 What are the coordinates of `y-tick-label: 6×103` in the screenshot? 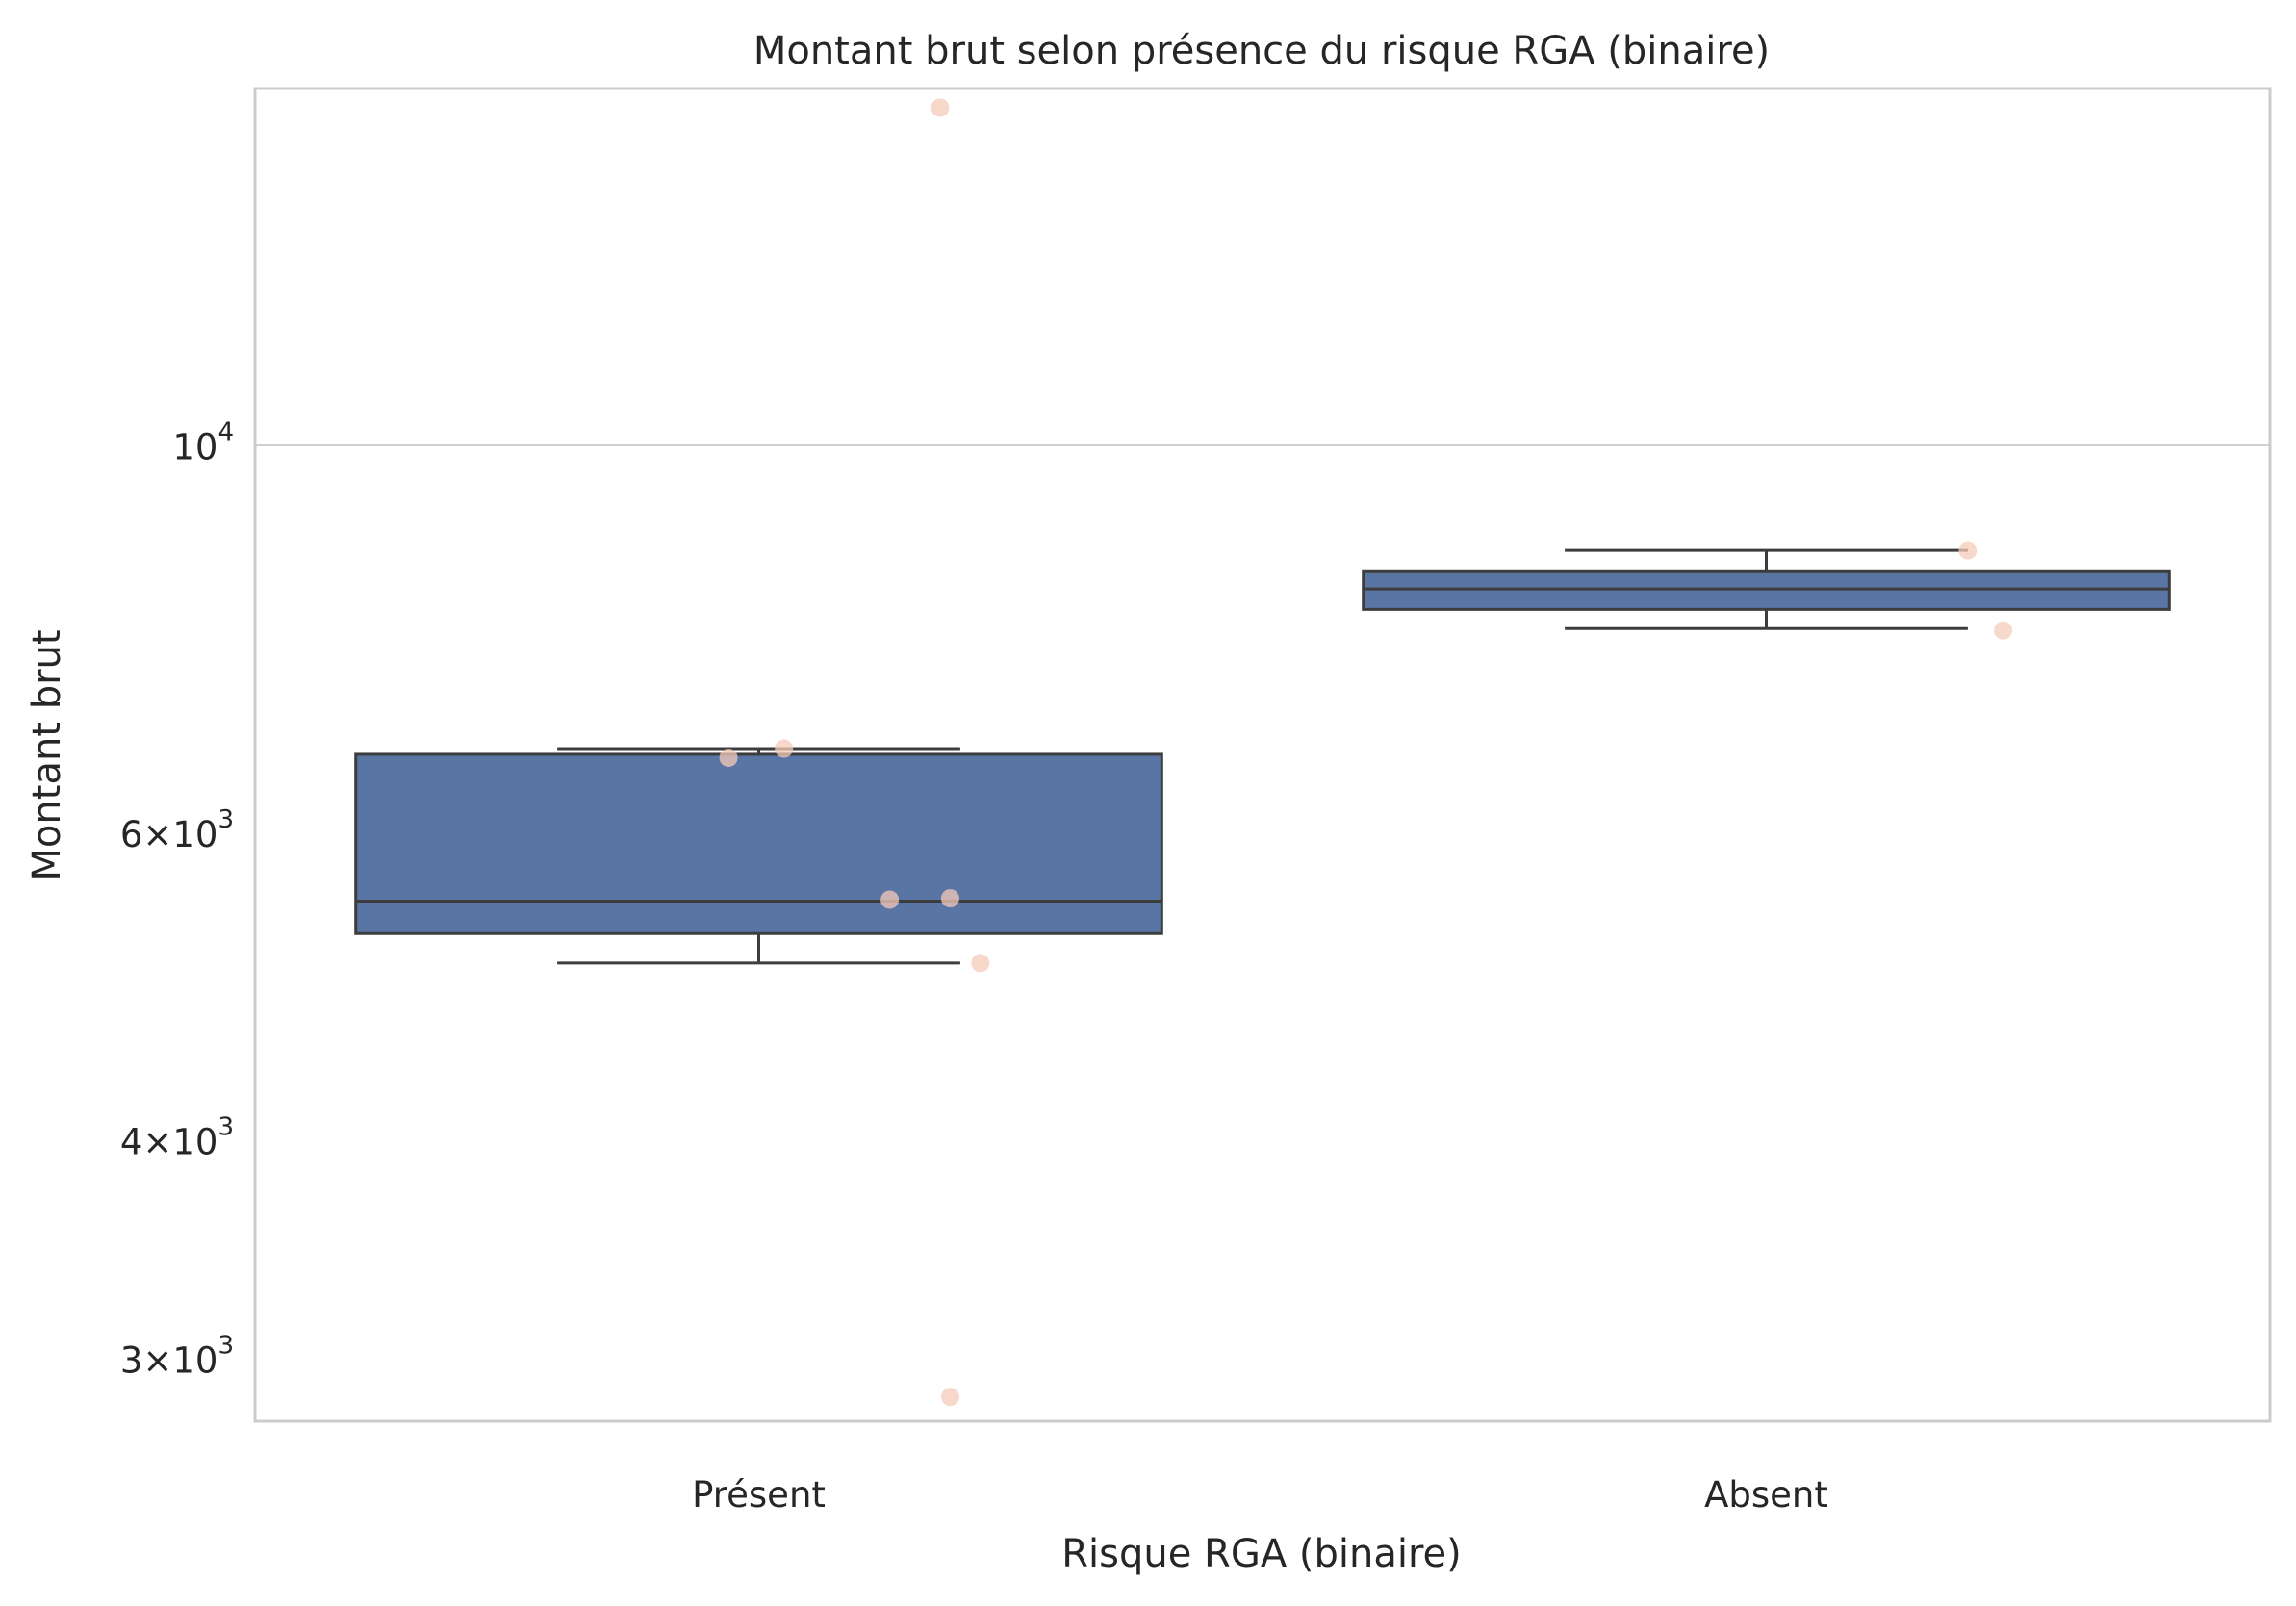 It's located at (177, 830).